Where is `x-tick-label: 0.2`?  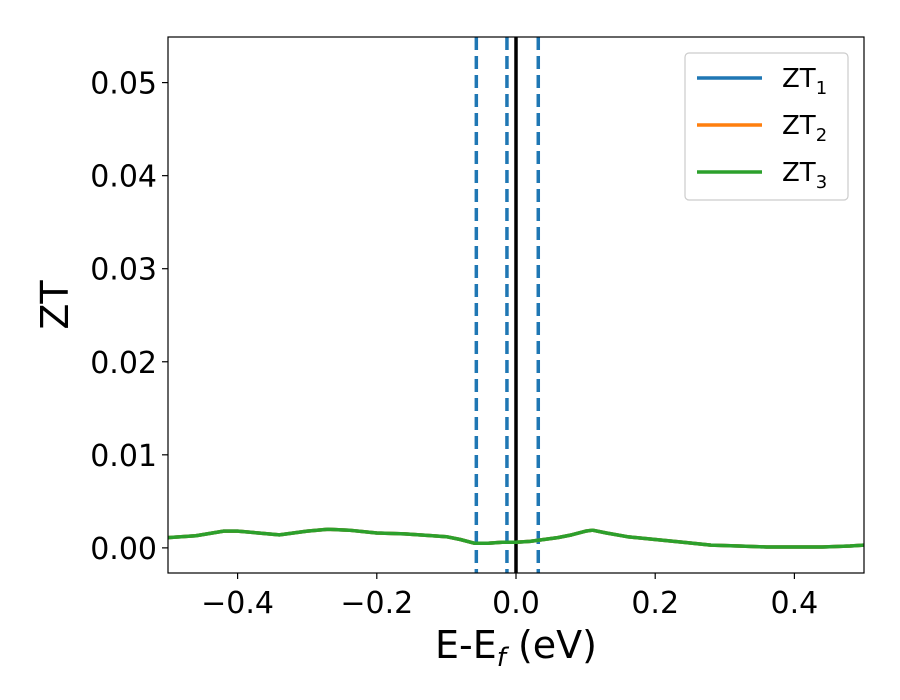 x-tick-label: 0.2 is located at coordinates (655, 603).